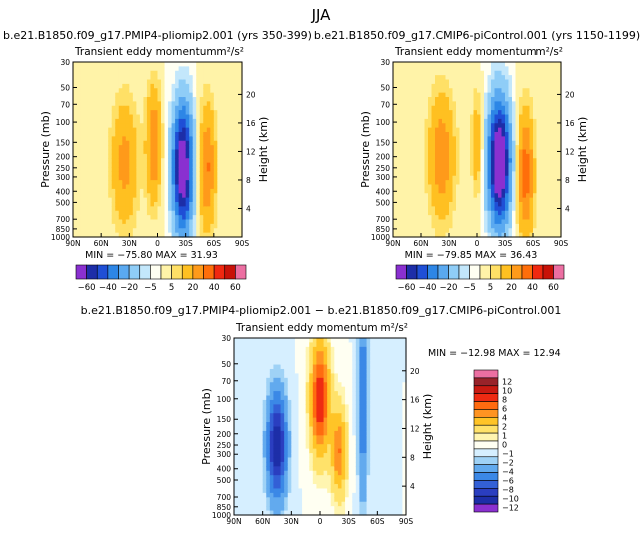  What do you see at coordinates (448, 243) in the screenshot?
I see `x-tick-label: 30N` at bounding box center [448, 243].